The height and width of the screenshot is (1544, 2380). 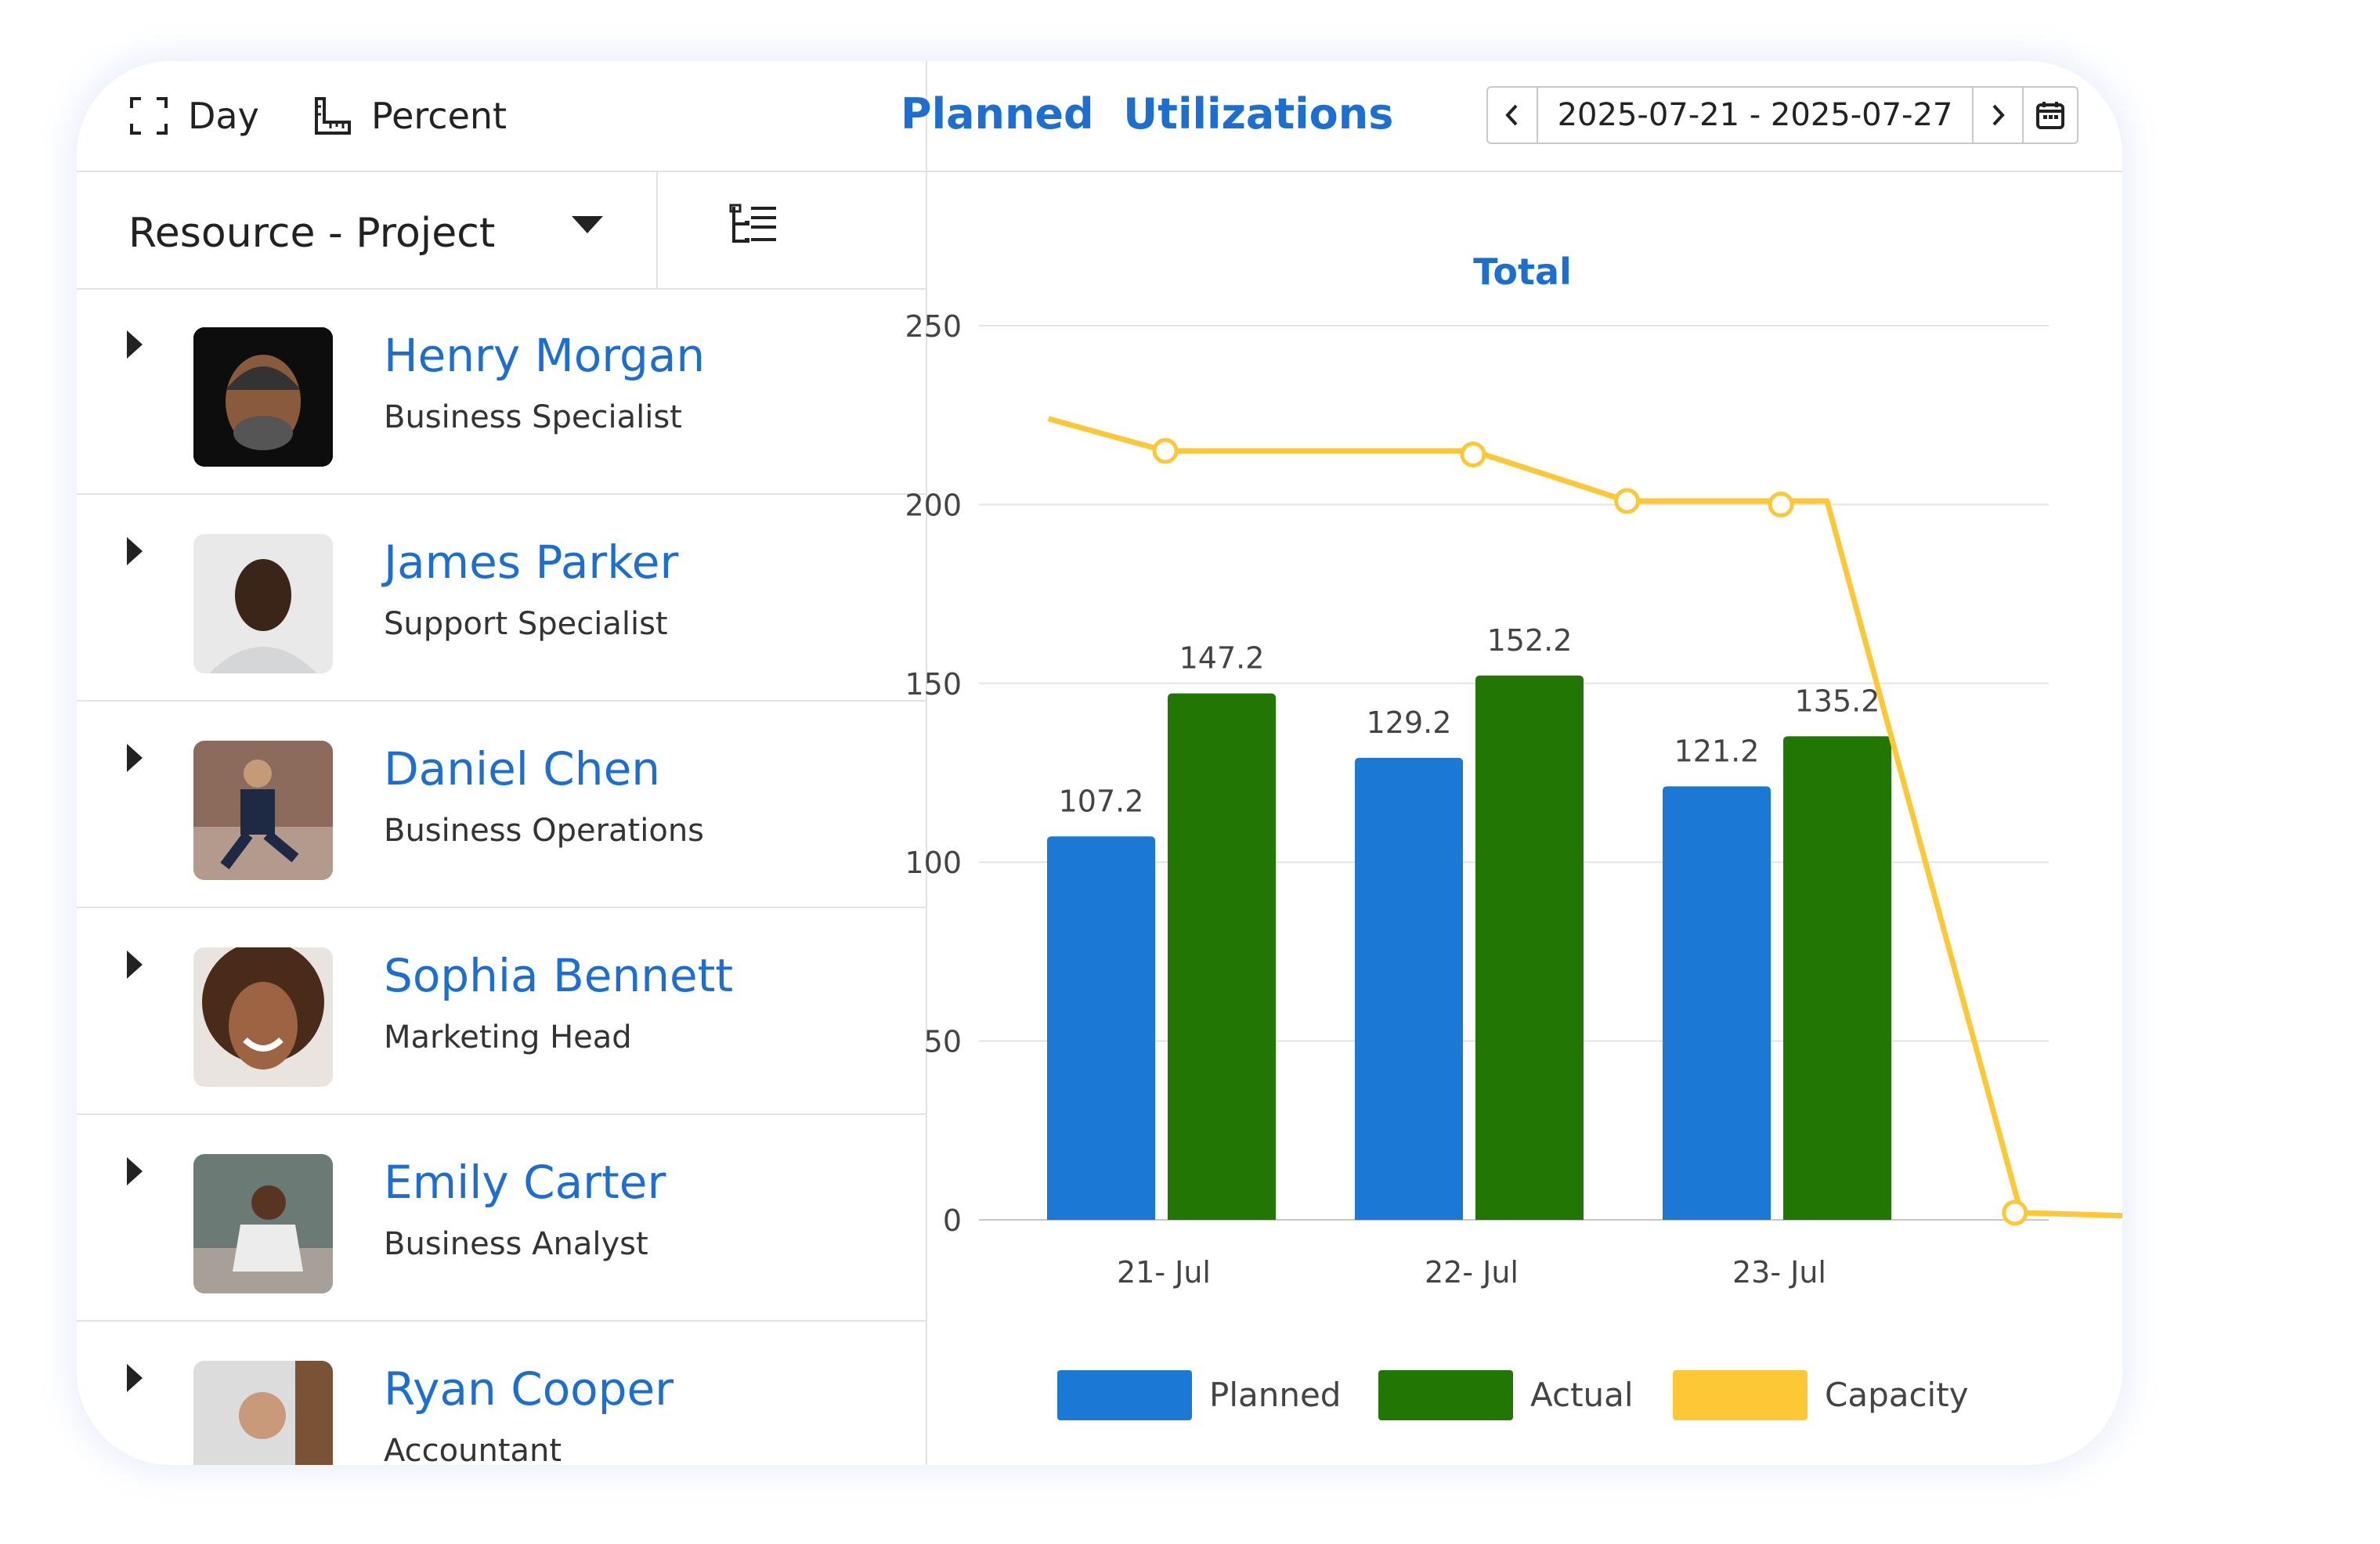 What do you see at coordinates (1779, 1273) in the screenshot?
I see `x-tick-label: 23- Jul` at bounding box center [1779, 1273].